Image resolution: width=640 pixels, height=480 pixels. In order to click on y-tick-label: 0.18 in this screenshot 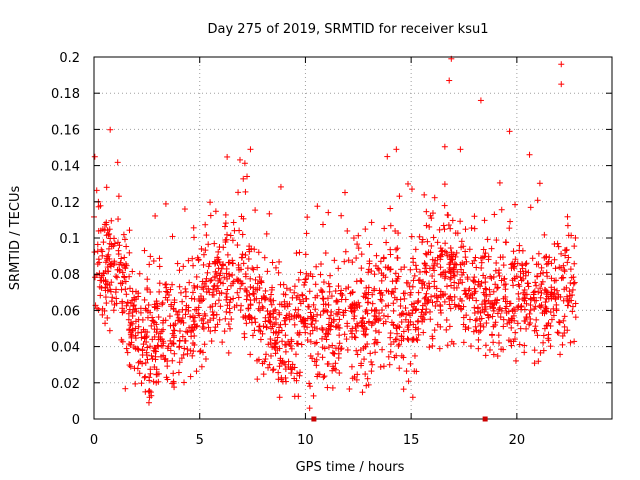, I will do `click(65, 94)`.